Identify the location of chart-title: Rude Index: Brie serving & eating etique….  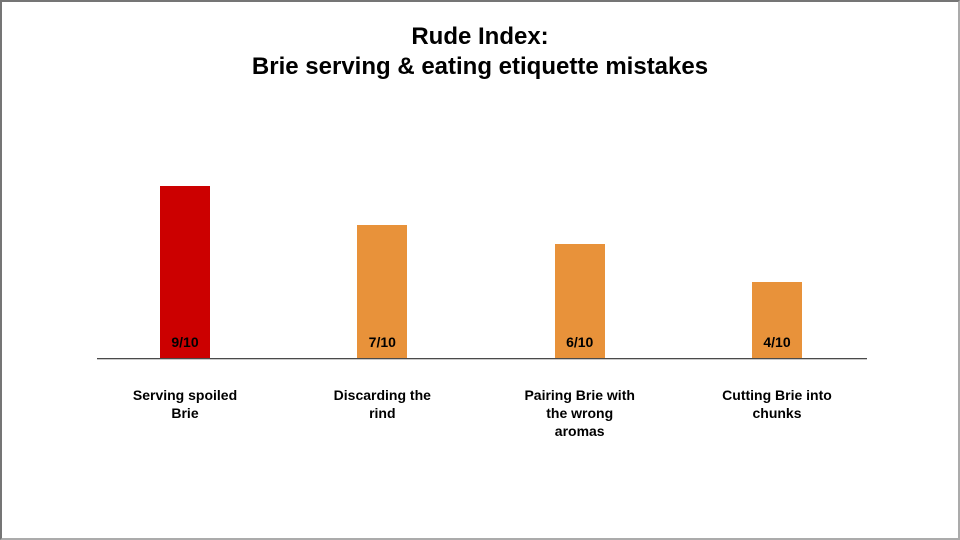
(480, 51).